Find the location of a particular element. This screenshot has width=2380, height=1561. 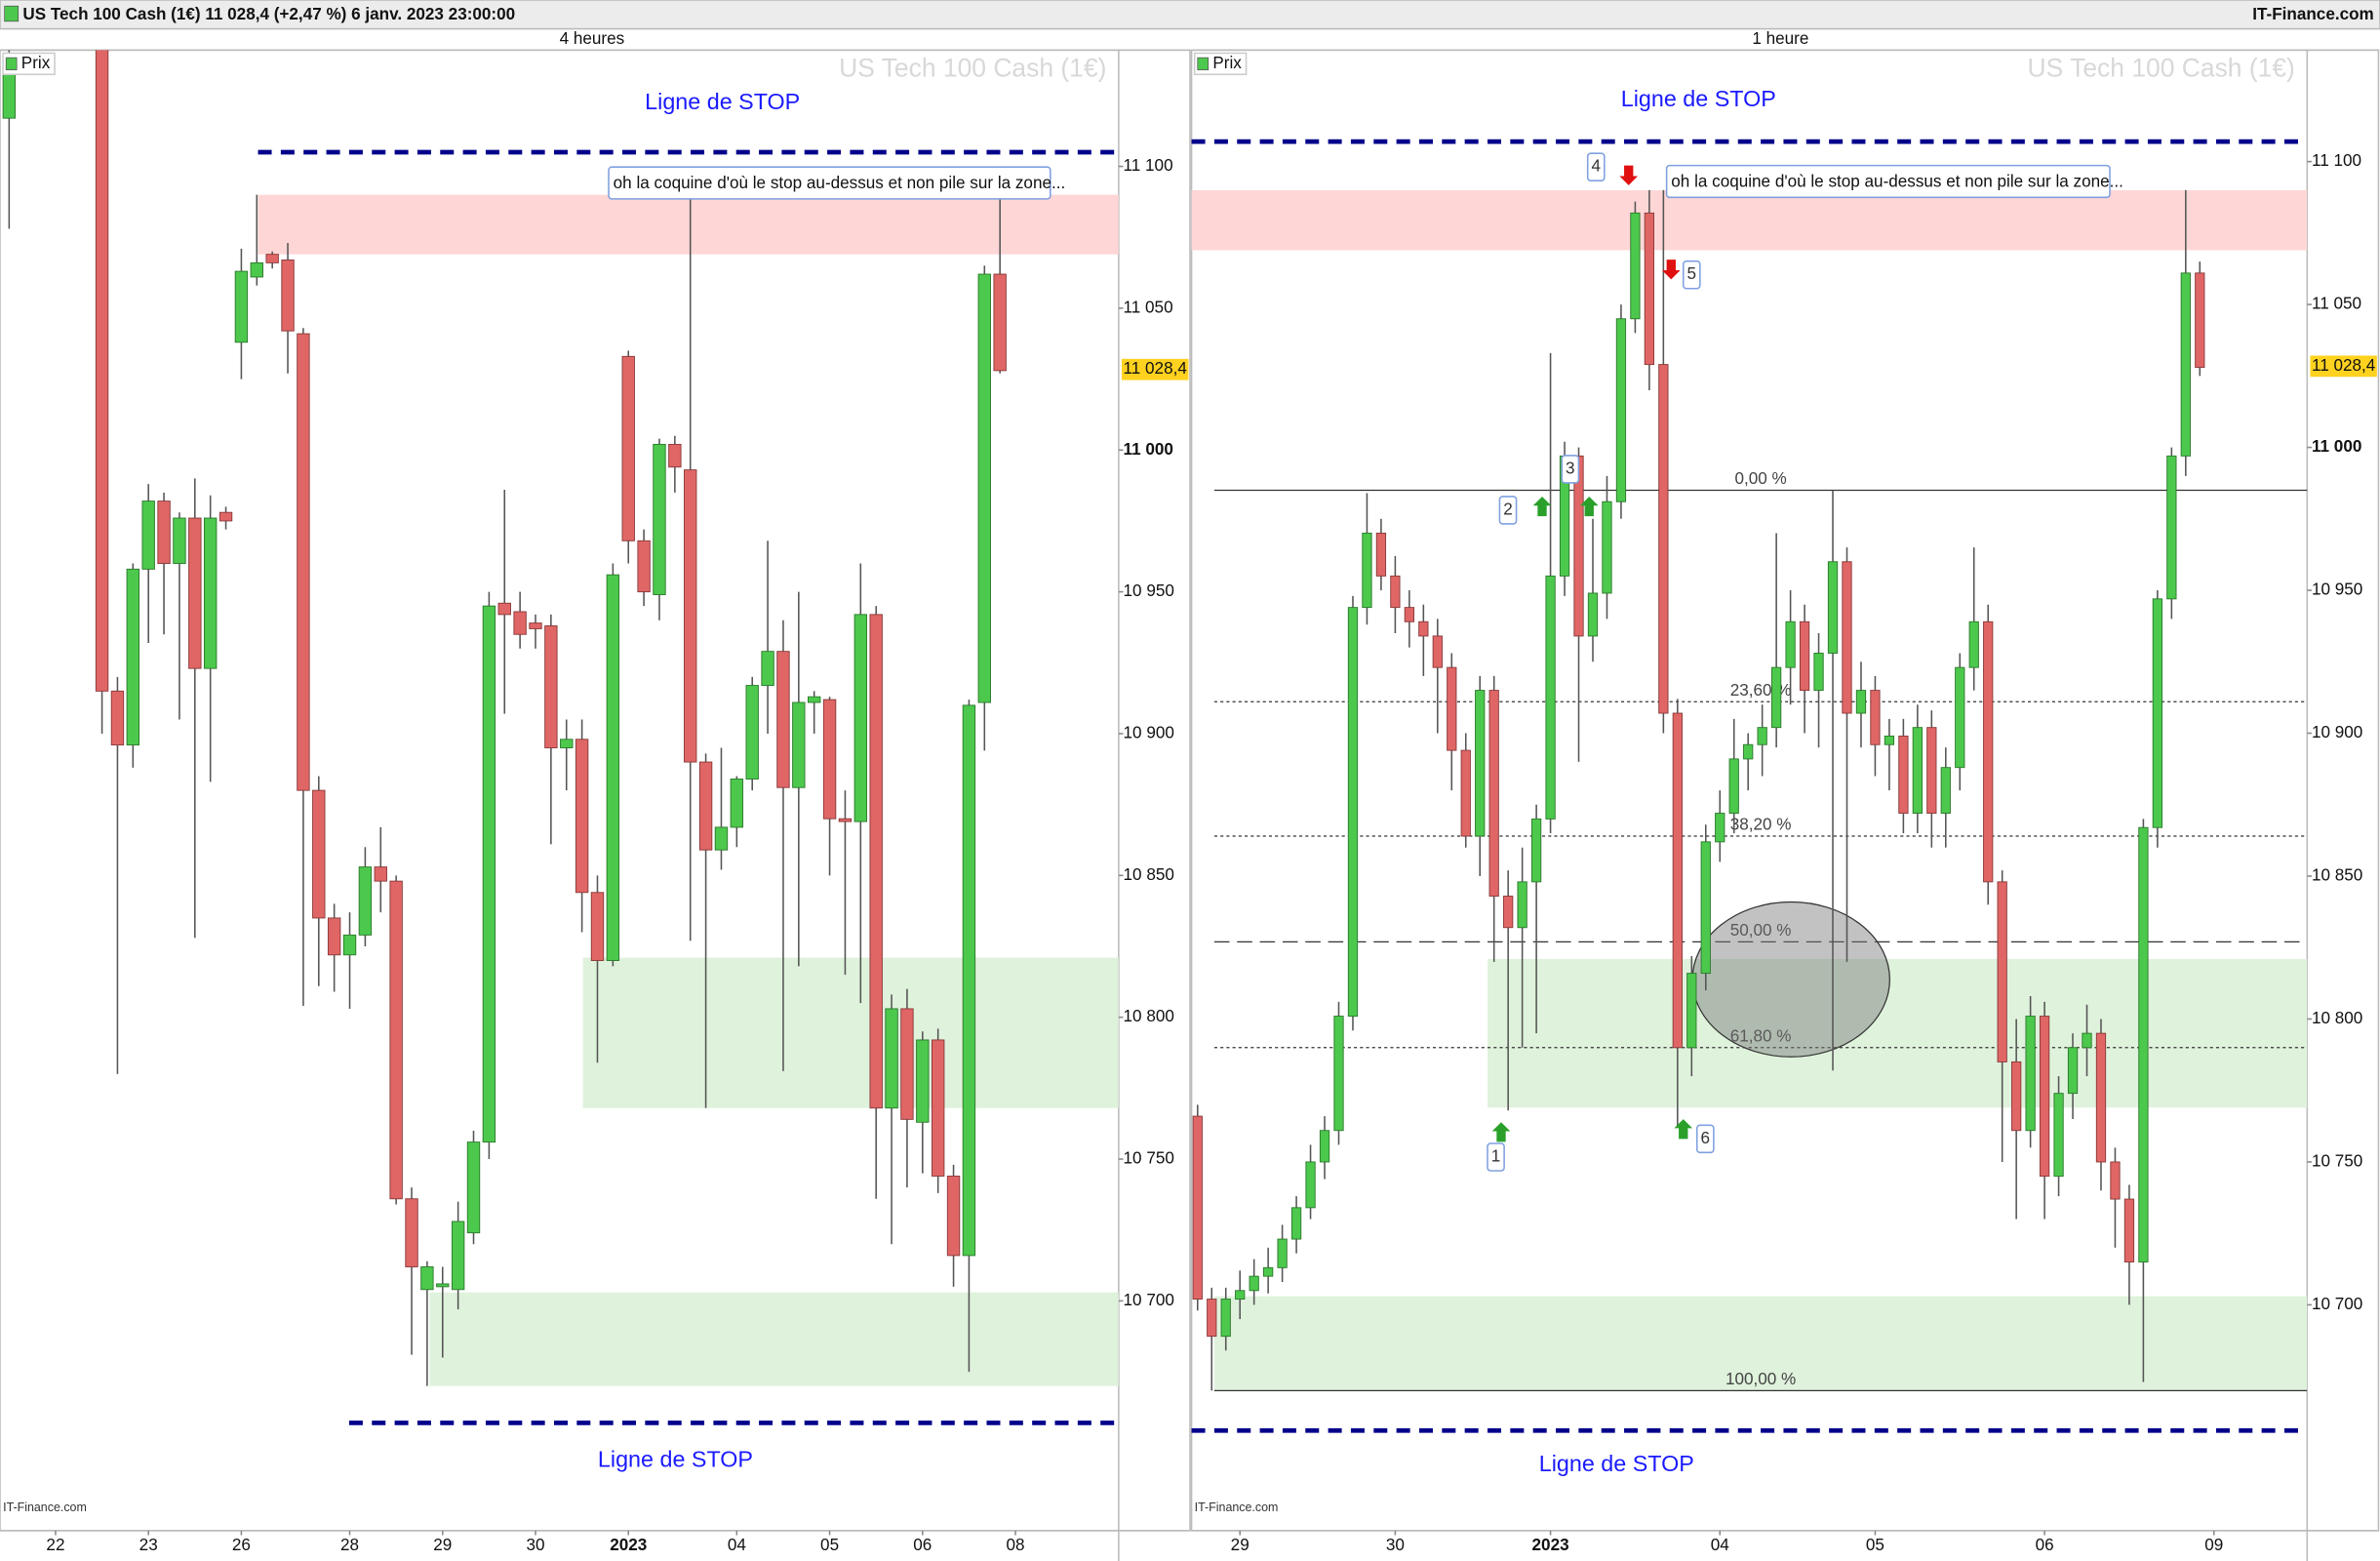

y-tick-label: 10 900 is located at coordinates (2337, 732).